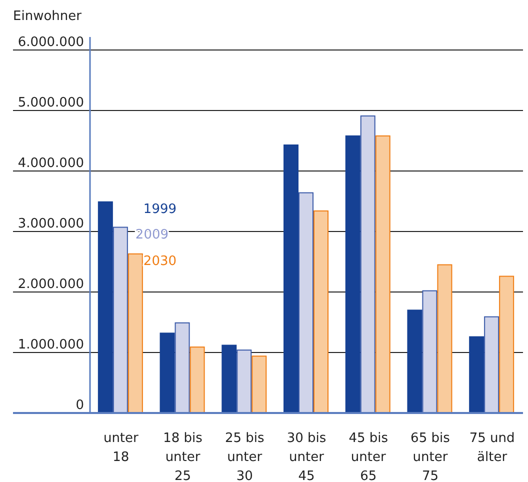  I want to click on x-tick-label: 18 bis unter 25, so click(183, 456).